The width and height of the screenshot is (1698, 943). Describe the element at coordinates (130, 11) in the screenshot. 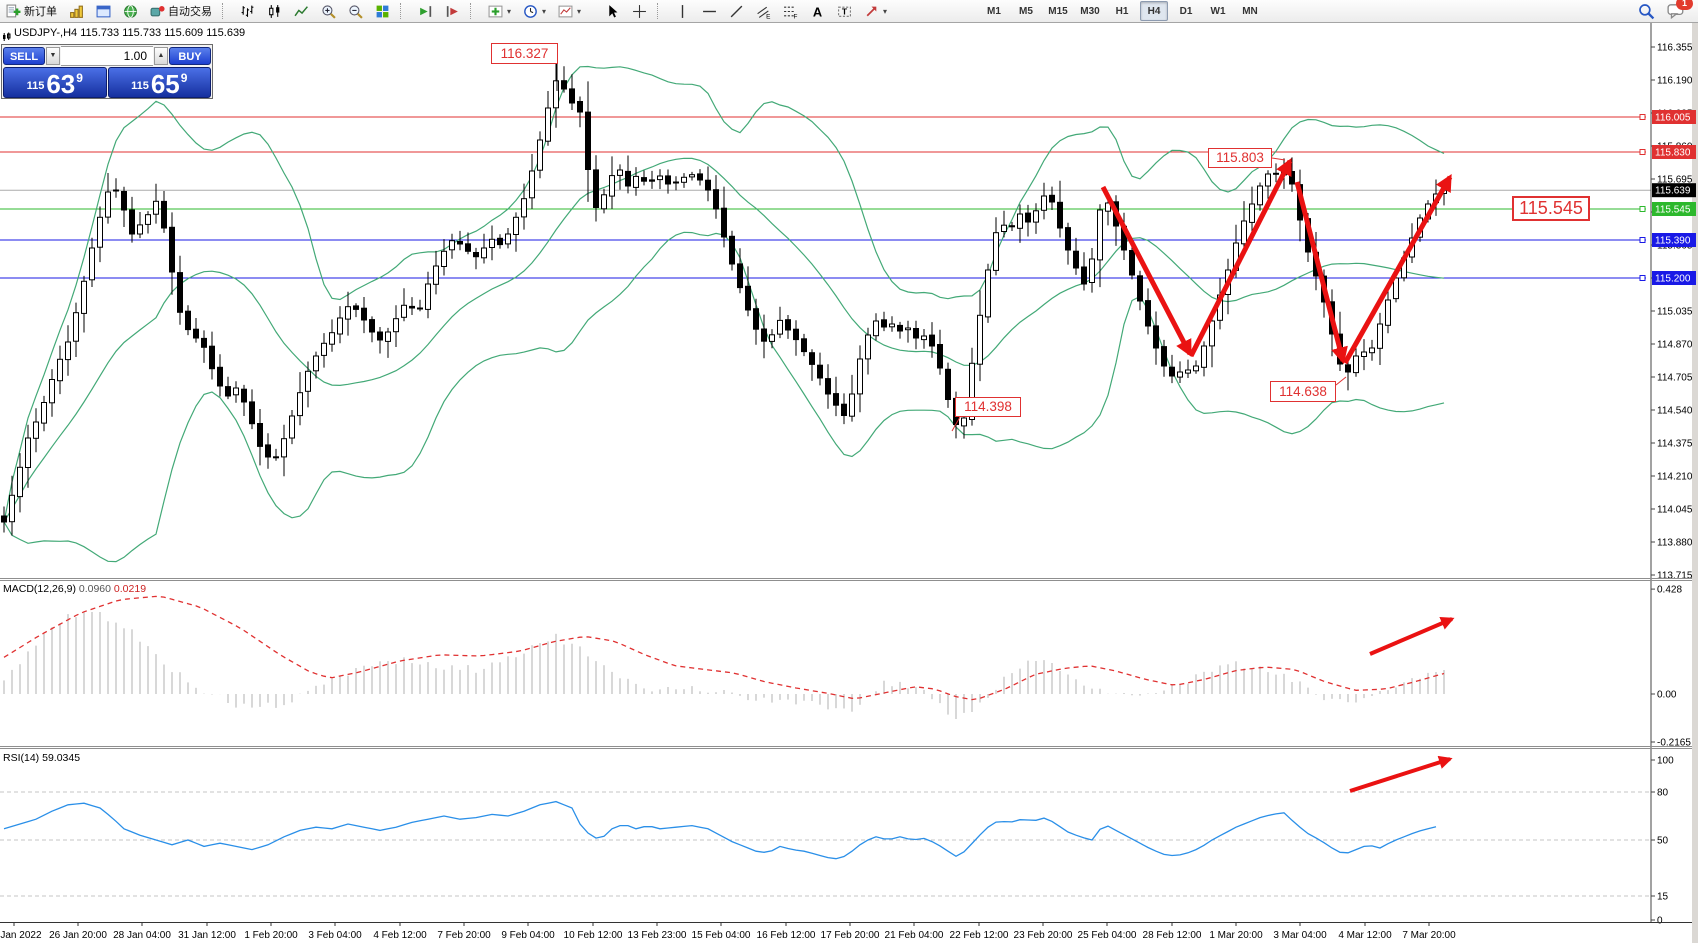

I see `navigator-icon` at that location.